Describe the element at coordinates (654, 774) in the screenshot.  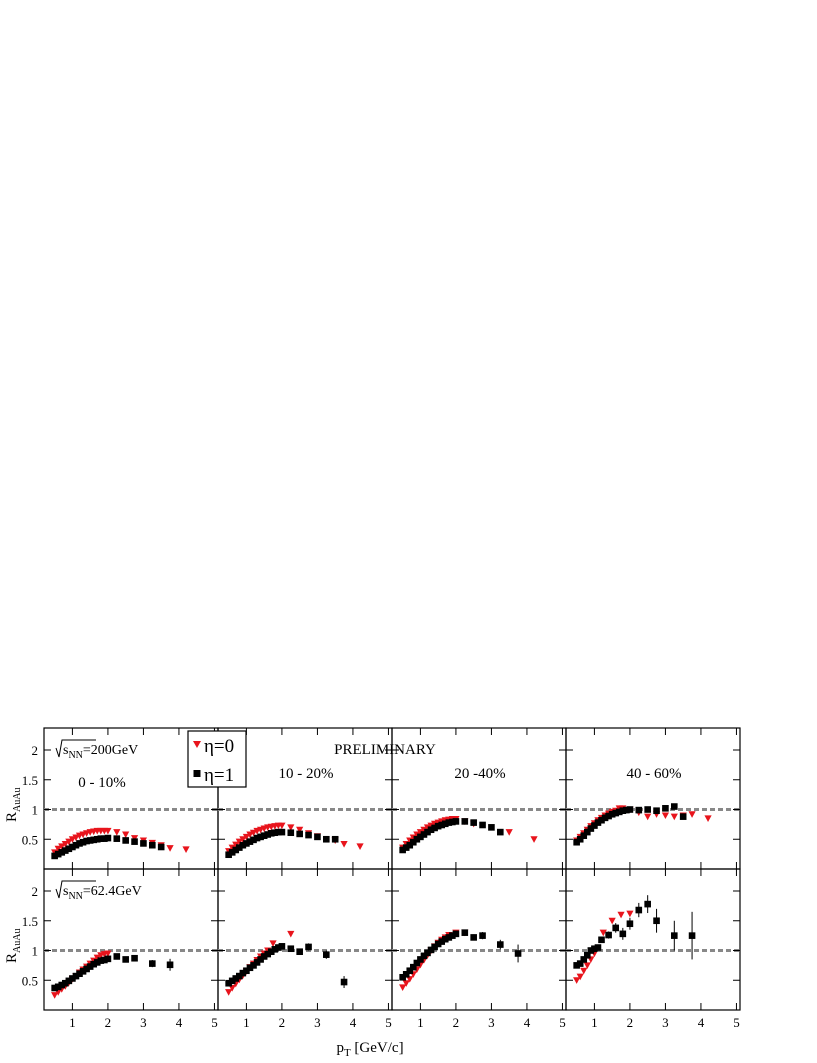
I see `panel-title: 40 - 60%` at that location.